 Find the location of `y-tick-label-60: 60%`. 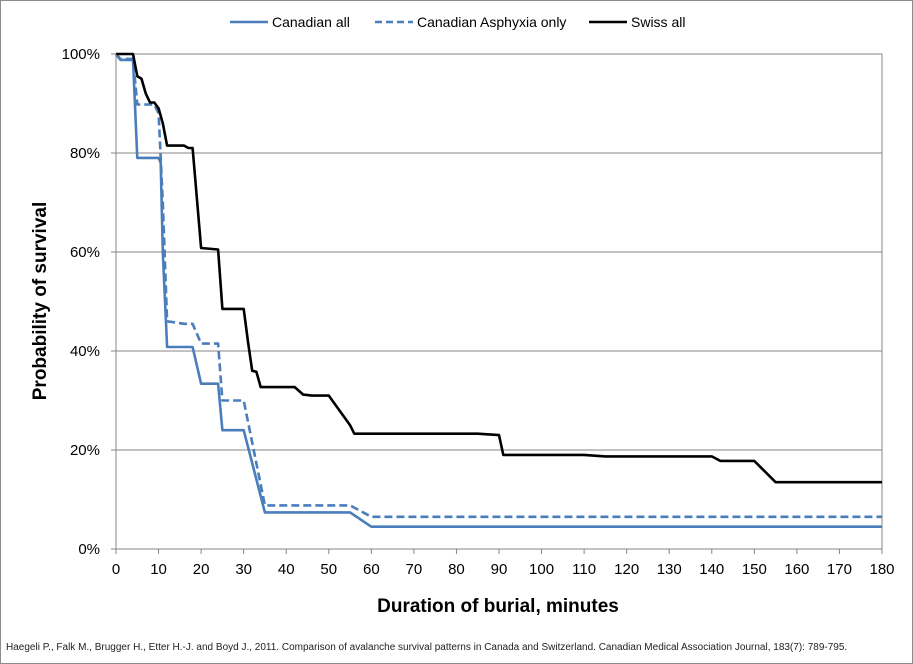

y-tick-label-60: 60% is located at coordinates (85, 252).